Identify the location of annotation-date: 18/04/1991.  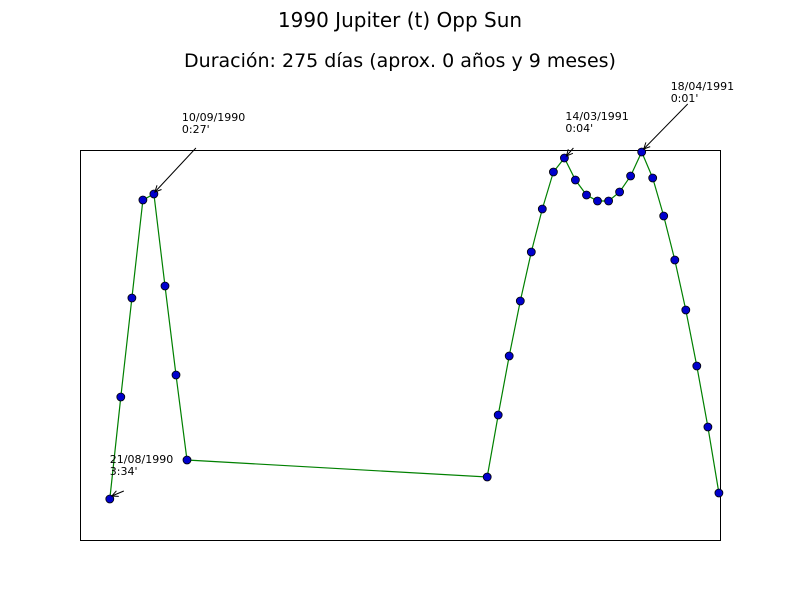
(702, 86).